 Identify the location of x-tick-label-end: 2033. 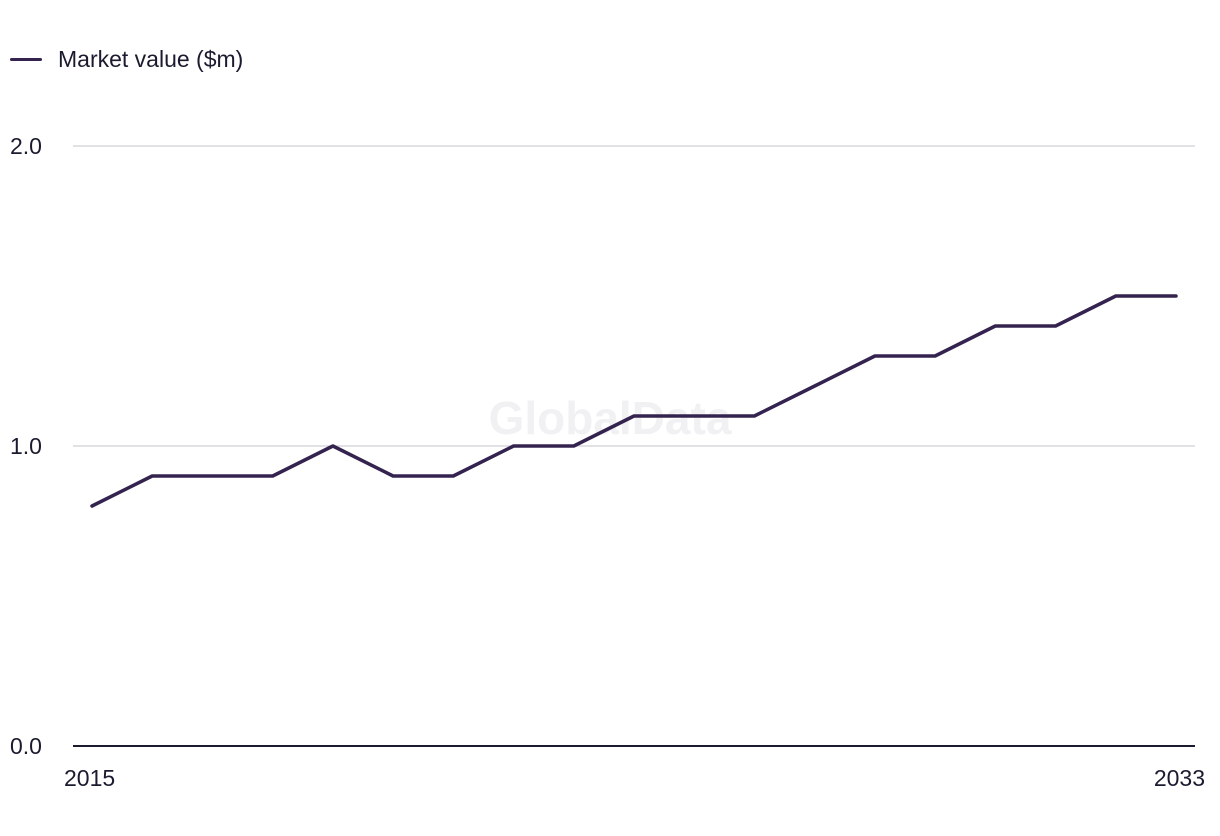
(1179, 778).